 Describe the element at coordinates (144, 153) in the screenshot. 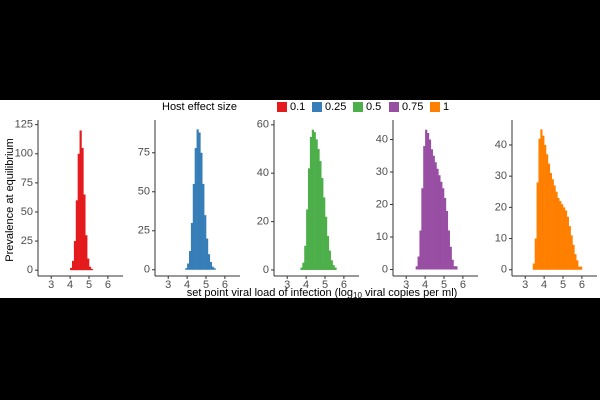

I see `y-tick-label: 75` at that location.